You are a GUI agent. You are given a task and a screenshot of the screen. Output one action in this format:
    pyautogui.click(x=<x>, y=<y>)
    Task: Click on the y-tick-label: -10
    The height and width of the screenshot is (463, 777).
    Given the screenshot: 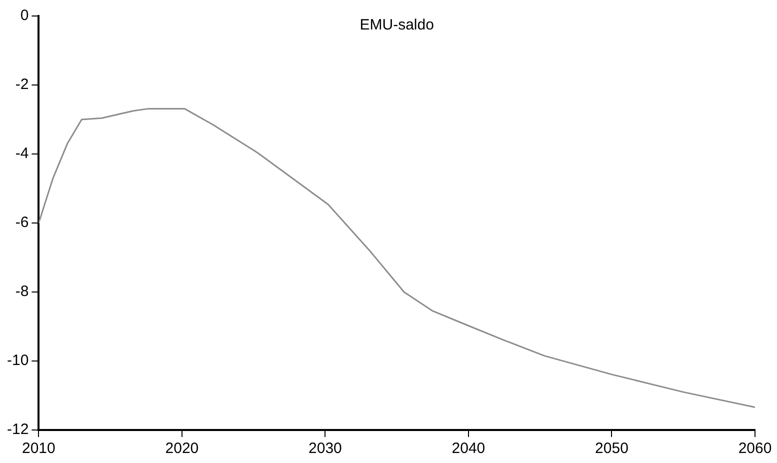 What is the action you would take?
    pyautogui.click(x=17, y=361)
    